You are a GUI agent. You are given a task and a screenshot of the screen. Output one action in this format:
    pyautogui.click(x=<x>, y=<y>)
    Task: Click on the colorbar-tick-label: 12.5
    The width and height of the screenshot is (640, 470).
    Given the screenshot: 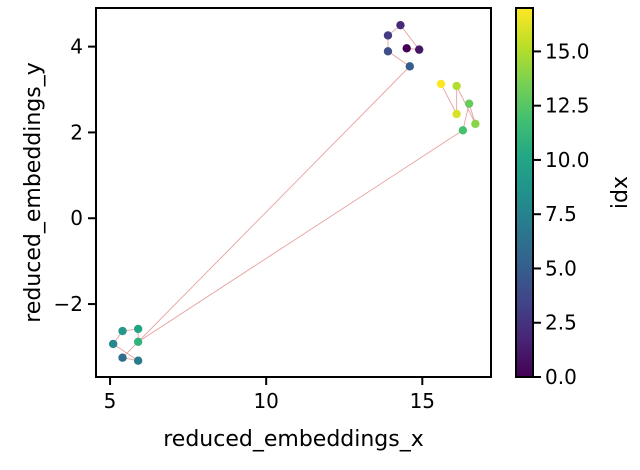 What is the action you would take?
    pyautogui.click(x=567, y=106)
    